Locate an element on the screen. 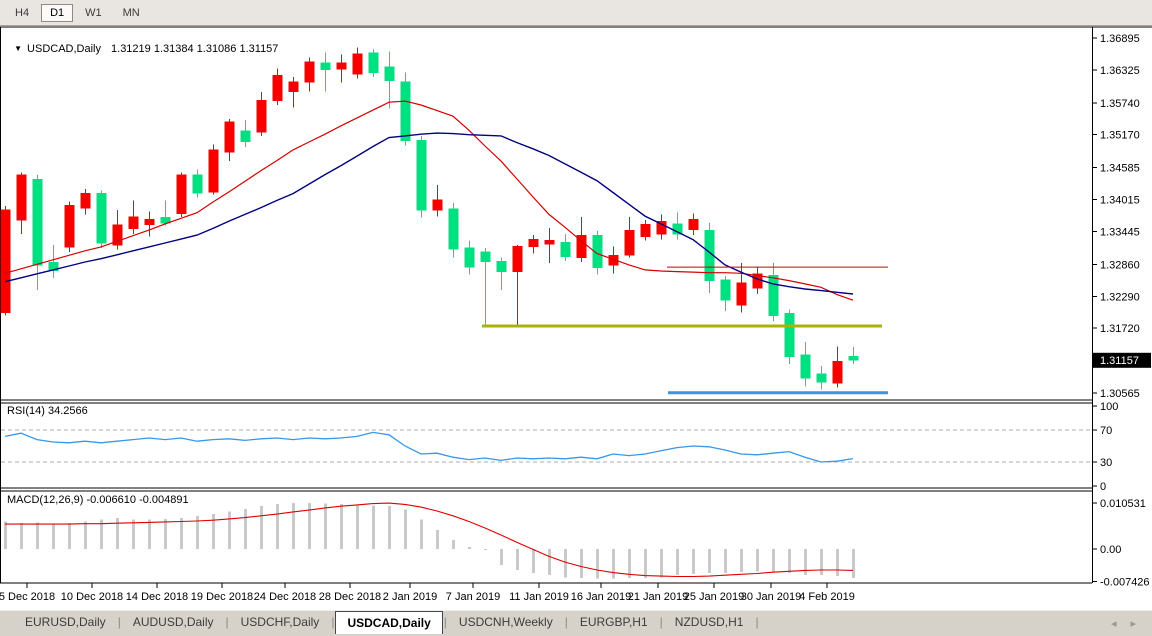 This screenshot has height=636, width=1152. macd-indicator-label: MACD(12,26,9) -0.006610 -0.004891 is located at coordinates (98, 500).